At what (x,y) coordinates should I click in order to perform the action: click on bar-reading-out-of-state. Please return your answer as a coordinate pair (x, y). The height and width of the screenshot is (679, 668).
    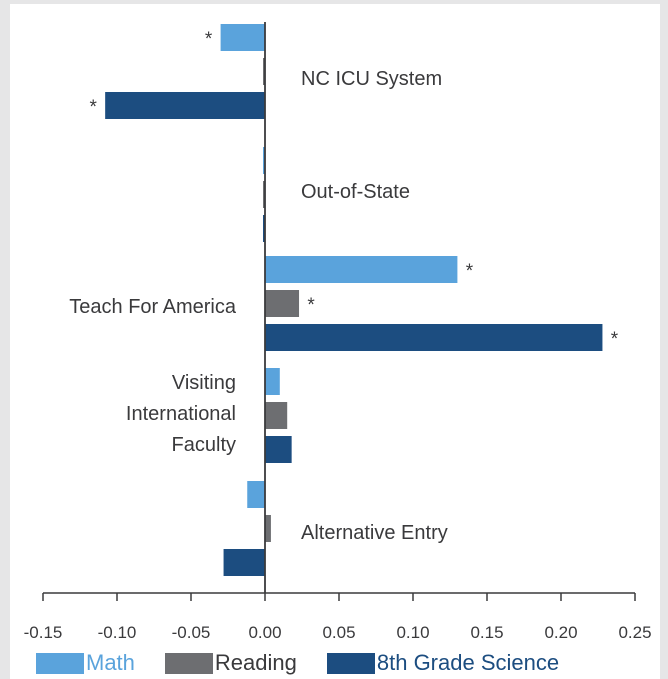
    Looking at the image, I should click on (264, 194).